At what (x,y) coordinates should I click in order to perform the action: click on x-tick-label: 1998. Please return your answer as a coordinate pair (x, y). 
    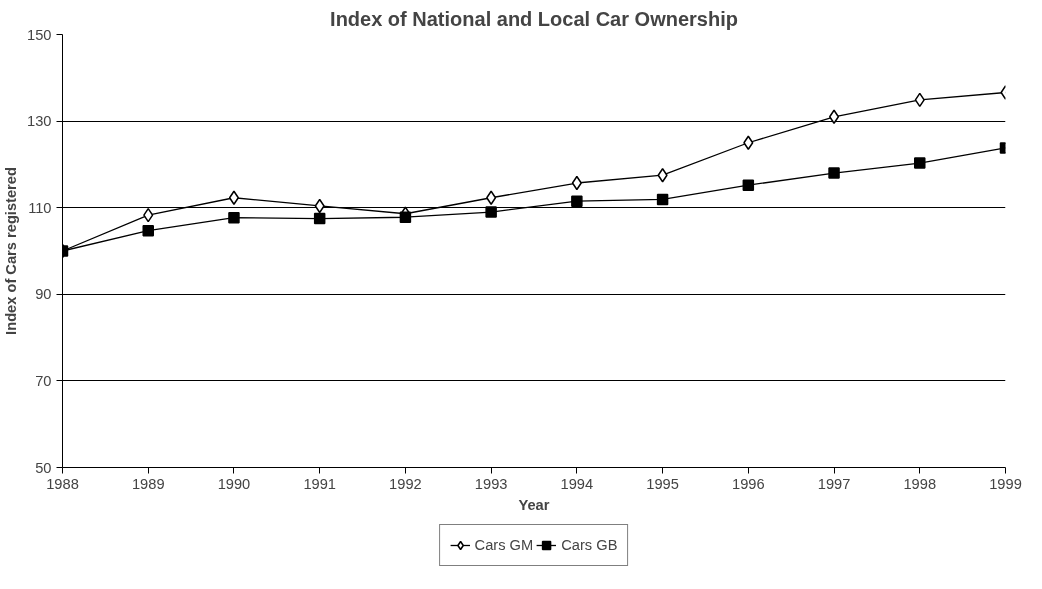
    Looking at the image, I should click on (920, 483).